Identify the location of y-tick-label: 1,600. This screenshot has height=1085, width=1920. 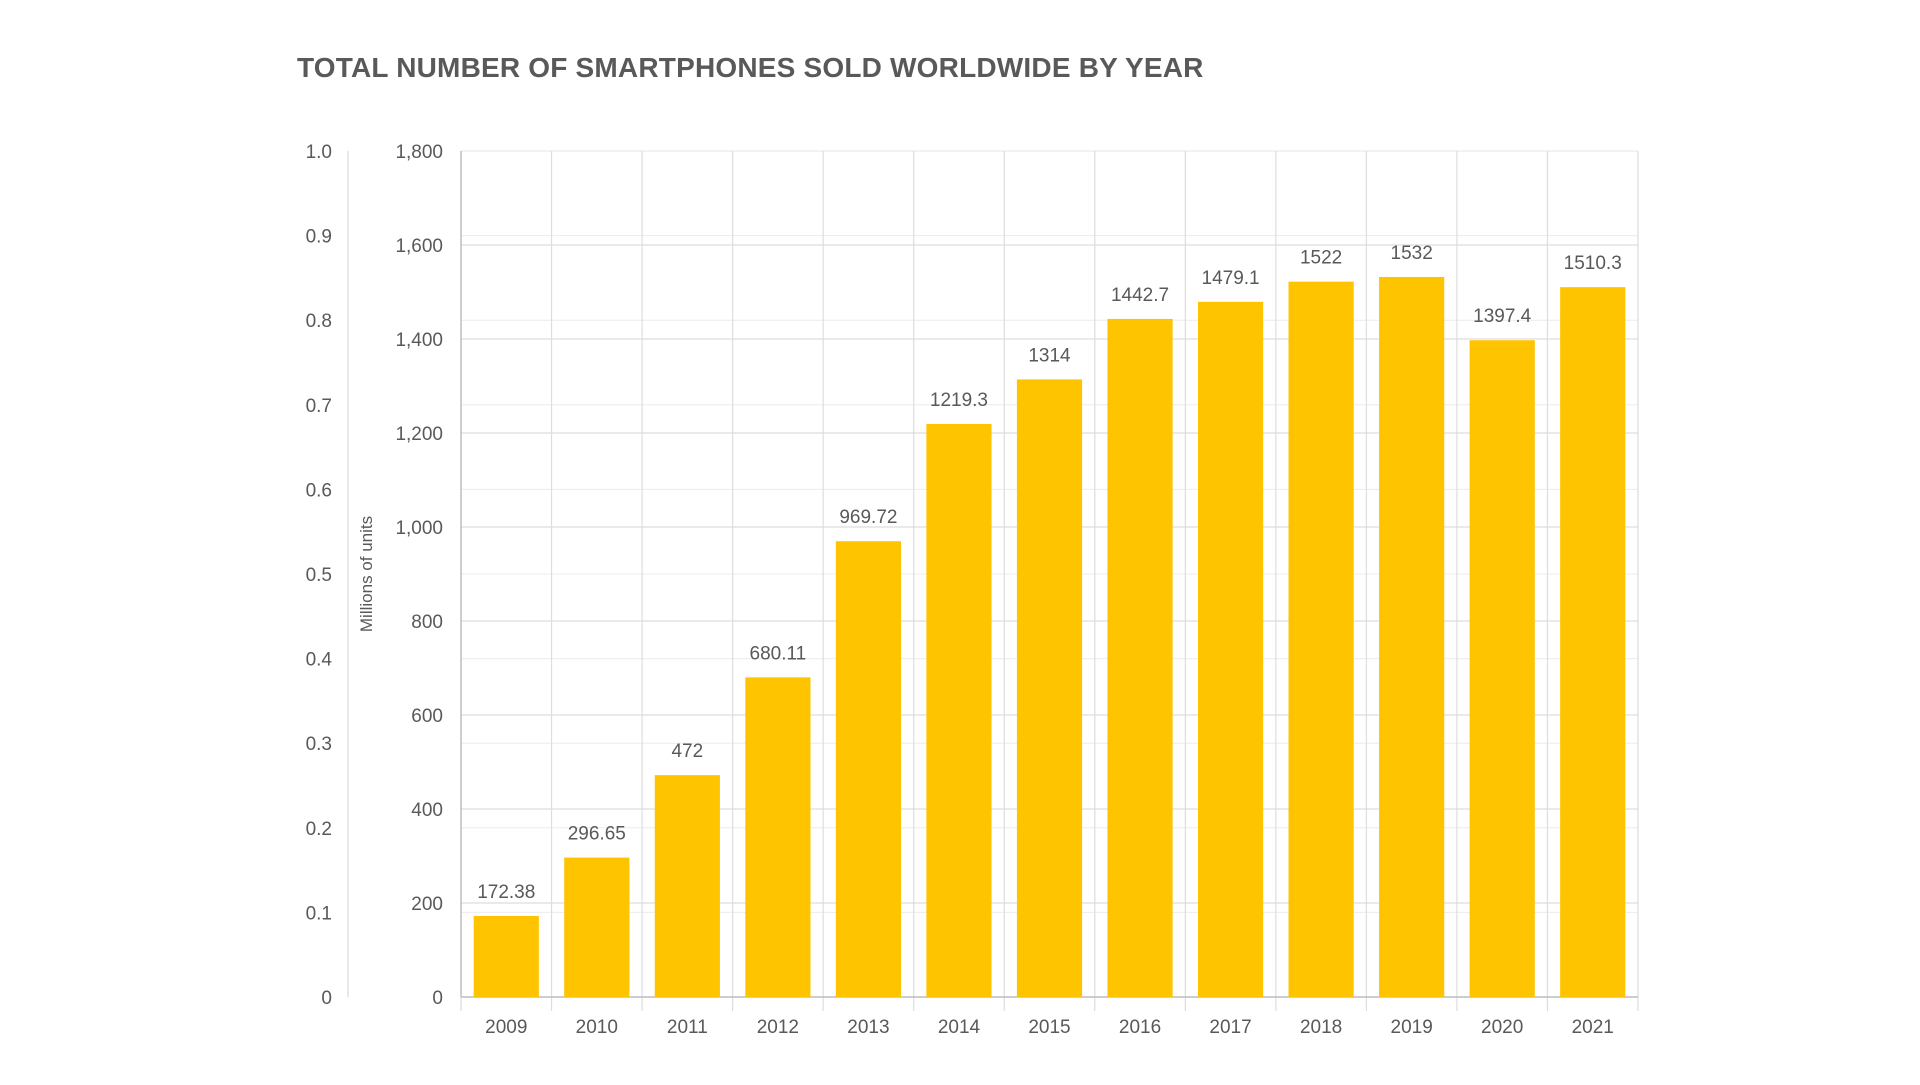
(419, 246).